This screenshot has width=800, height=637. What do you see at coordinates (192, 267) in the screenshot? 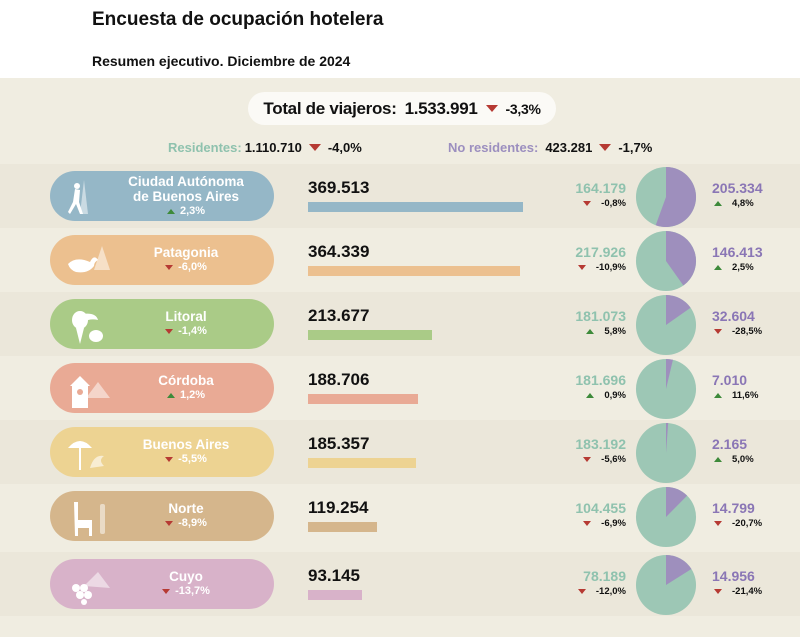
I see `region-change-value: -6,0%` at bounding box center [192, 267].